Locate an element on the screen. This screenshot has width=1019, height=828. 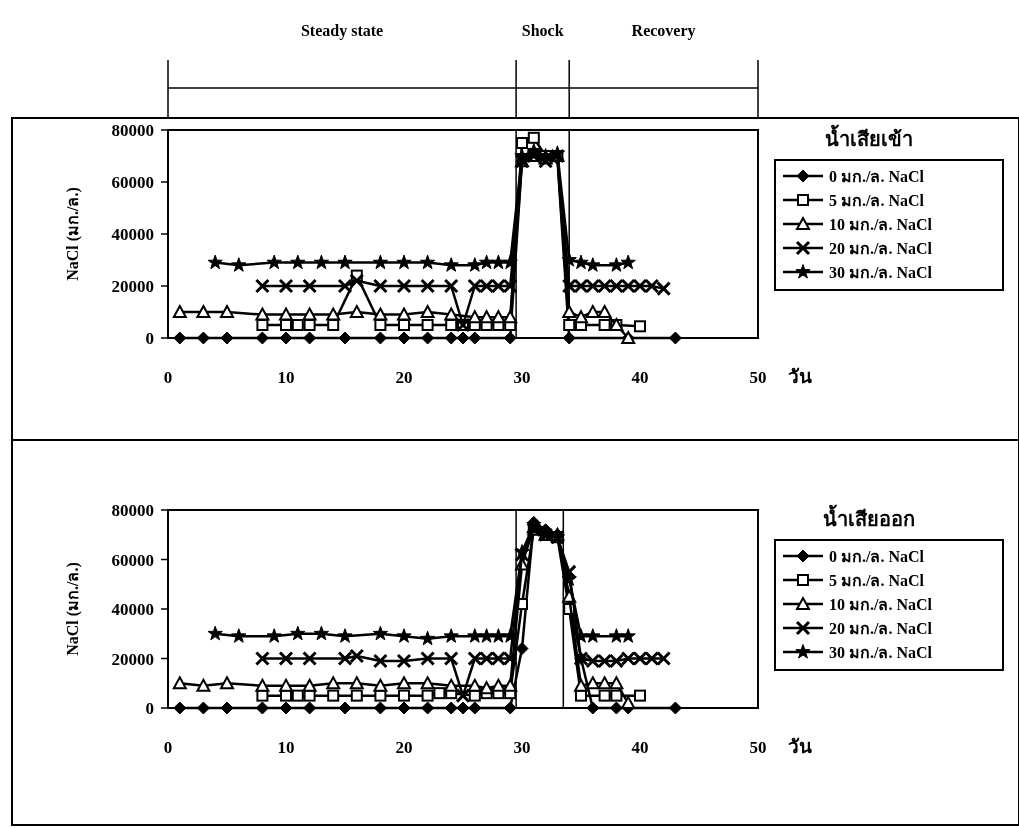
legend-title: น้ำเสียออก is located at coordinates (869, 517).